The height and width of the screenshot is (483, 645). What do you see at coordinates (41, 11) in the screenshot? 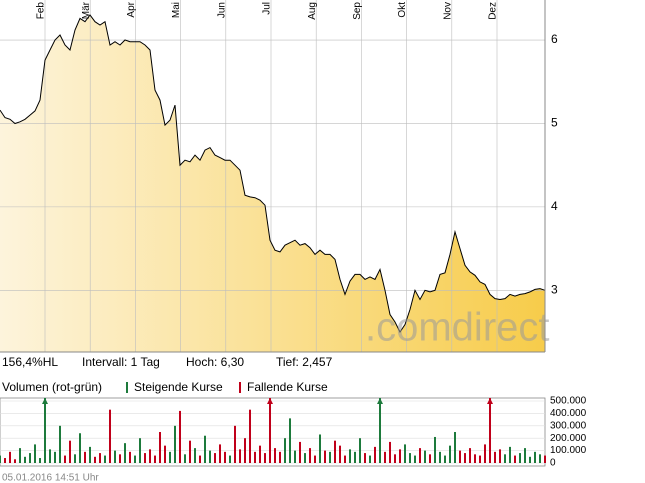
I see `month-label: Feb` at bounding box center [41, 11].